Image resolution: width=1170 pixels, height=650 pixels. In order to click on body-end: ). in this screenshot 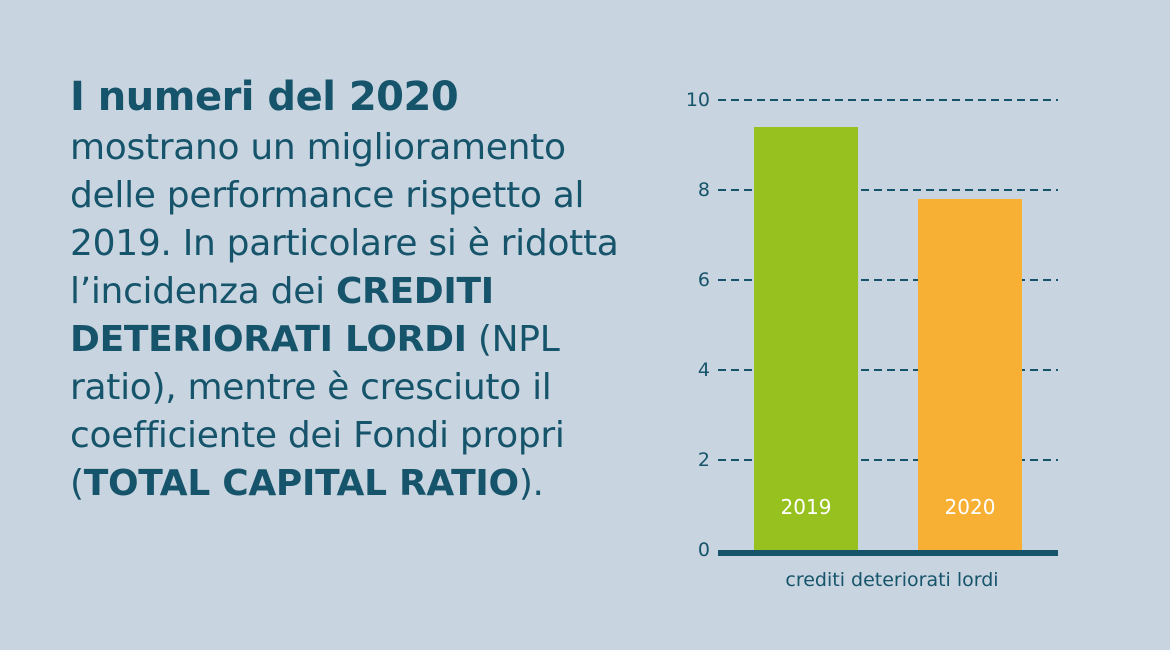, I will do `click(531, 483)`.